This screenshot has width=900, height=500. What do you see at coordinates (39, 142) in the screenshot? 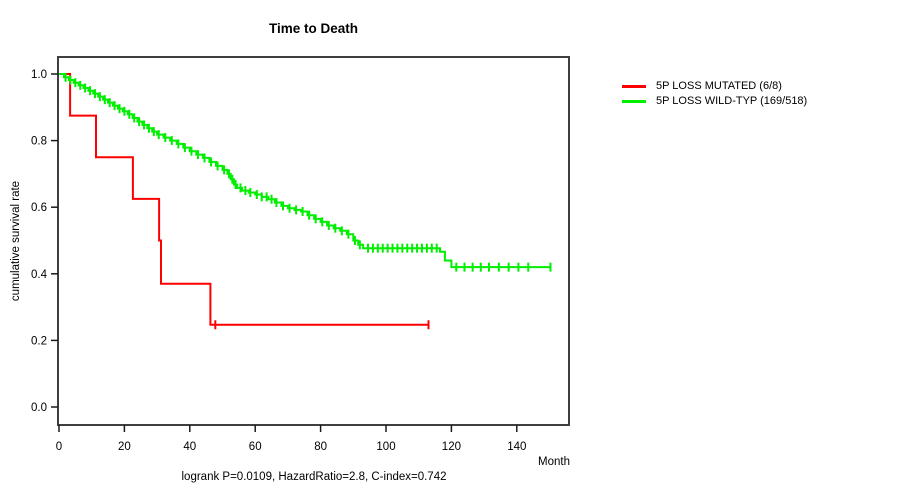
I see `y-tick-label: 0.8` at bounding box center [39, 142].